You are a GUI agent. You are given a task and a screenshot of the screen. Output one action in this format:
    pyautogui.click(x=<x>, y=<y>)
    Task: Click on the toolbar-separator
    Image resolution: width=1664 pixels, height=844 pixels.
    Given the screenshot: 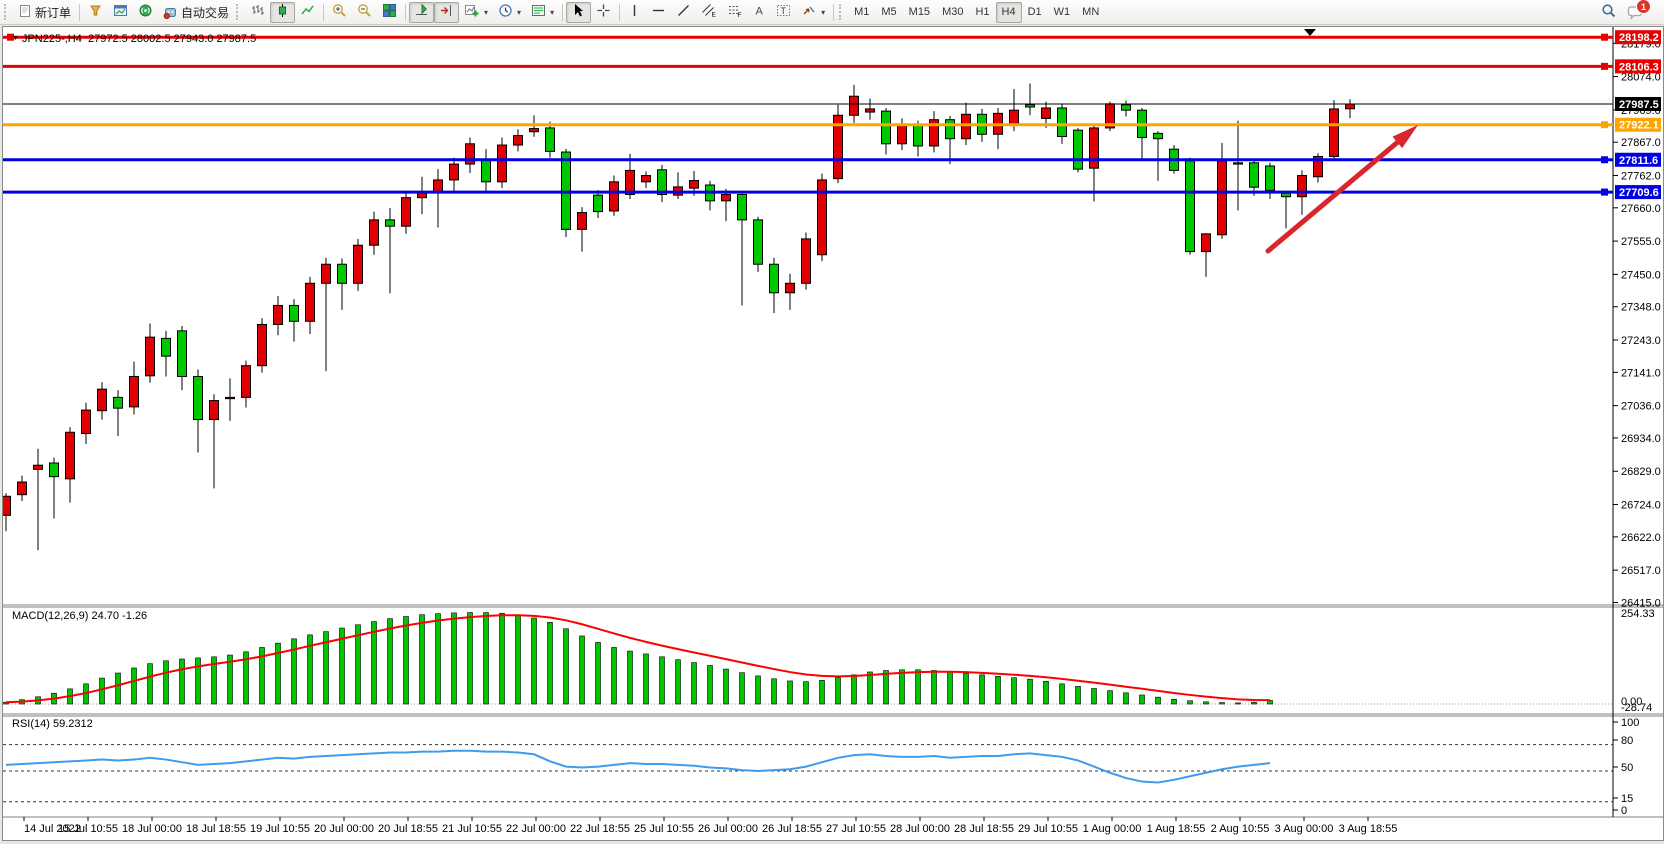 What is the action you would take?
    pyautogui.click(x=80, y=12)
    